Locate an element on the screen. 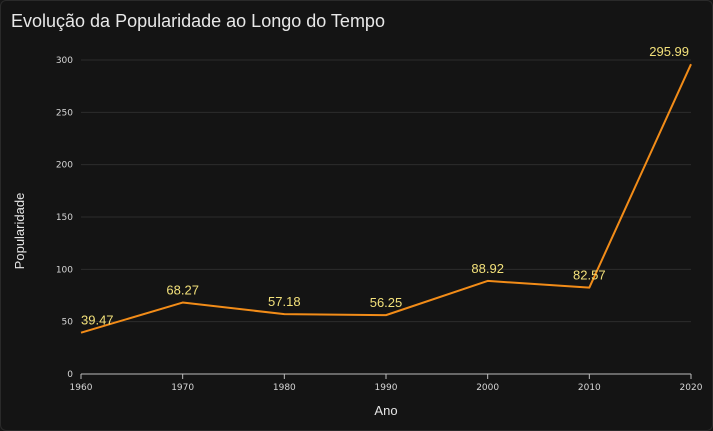 This screenshot has height=431, width=713. y-tick-label-1: 50 is located at coordinates (68, 323).